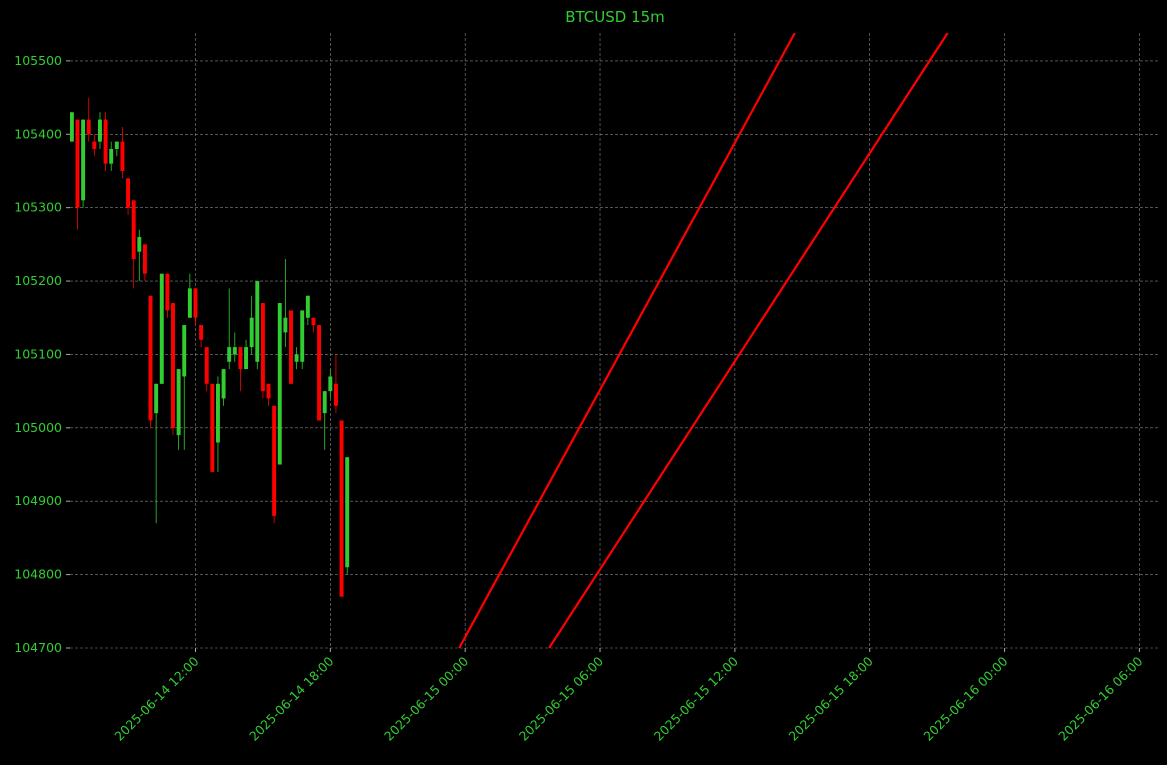 The image size is (1167, 765). Describe the element at coordinates (696, 698) in the screenshot. I see `x-tick-label: 2025-06-15 12:00` at that location.